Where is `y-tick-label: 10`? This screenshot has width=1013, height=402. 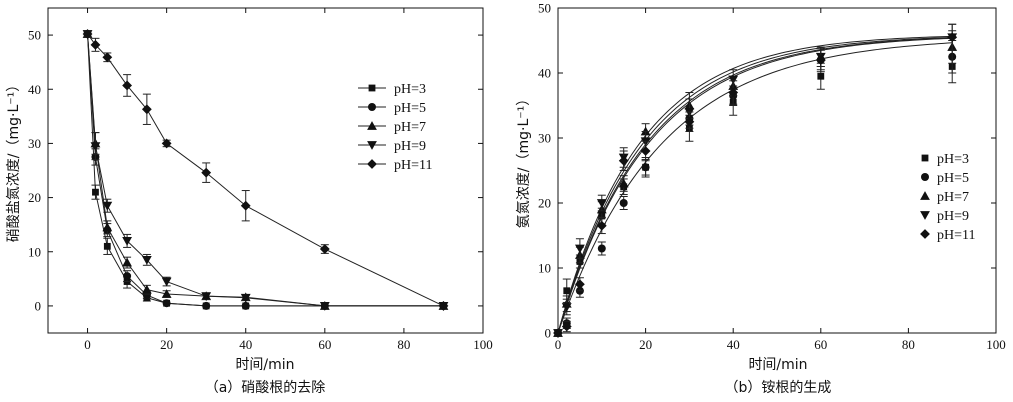
y-tick-label: 10 is located at coordinates (544, 268).